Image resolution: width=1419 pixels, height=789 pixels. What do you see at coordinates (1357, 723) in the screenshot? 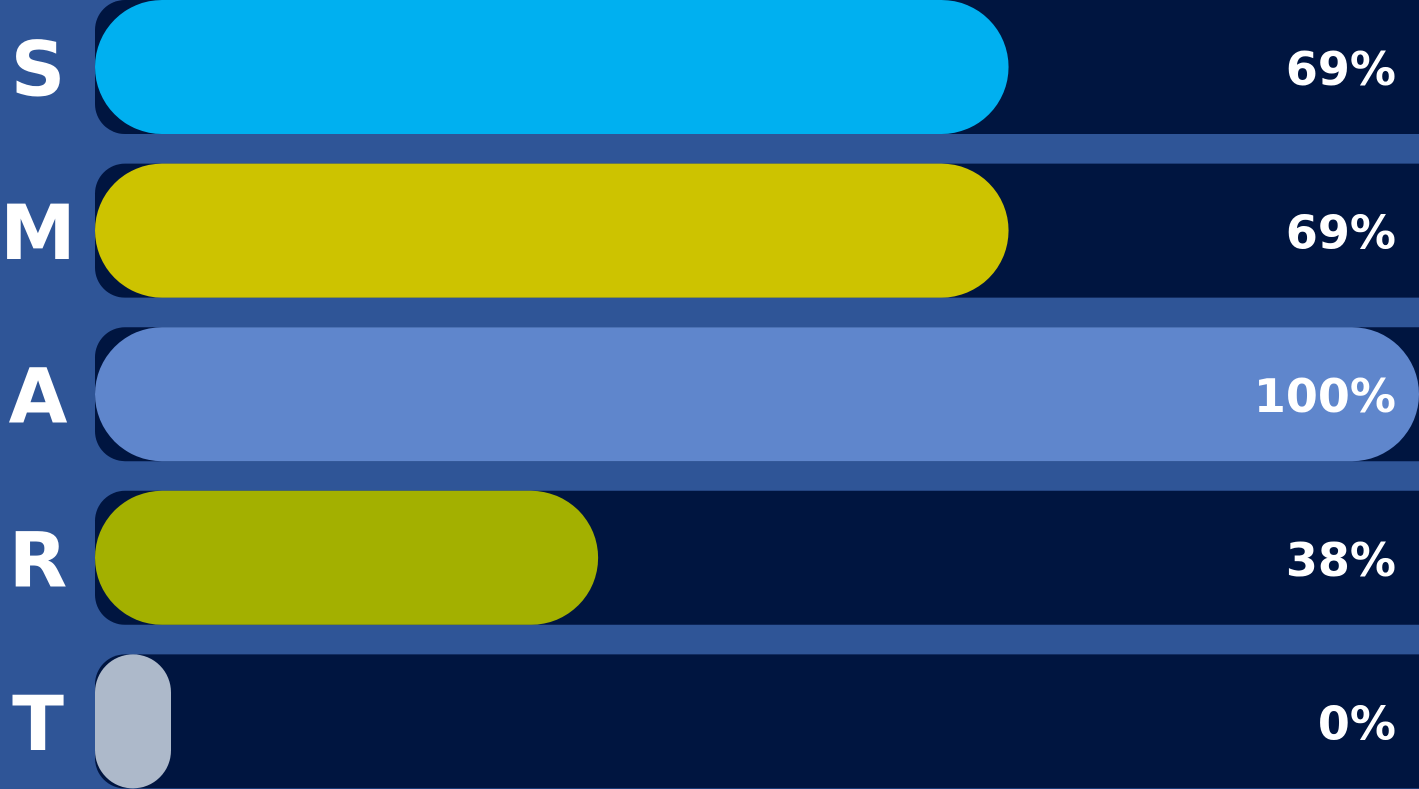
I see `value-label: 0%` at bounding box center [1357, 723].